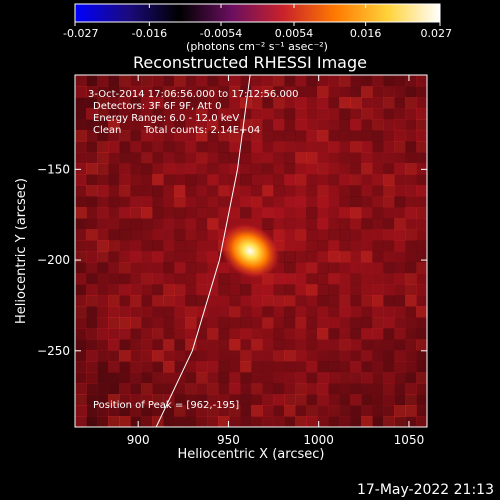 Image resolution: width=500 pixels, height=500 pixels. I want to click on colorbar-tick-label: -0.0054, so click(221, 33).